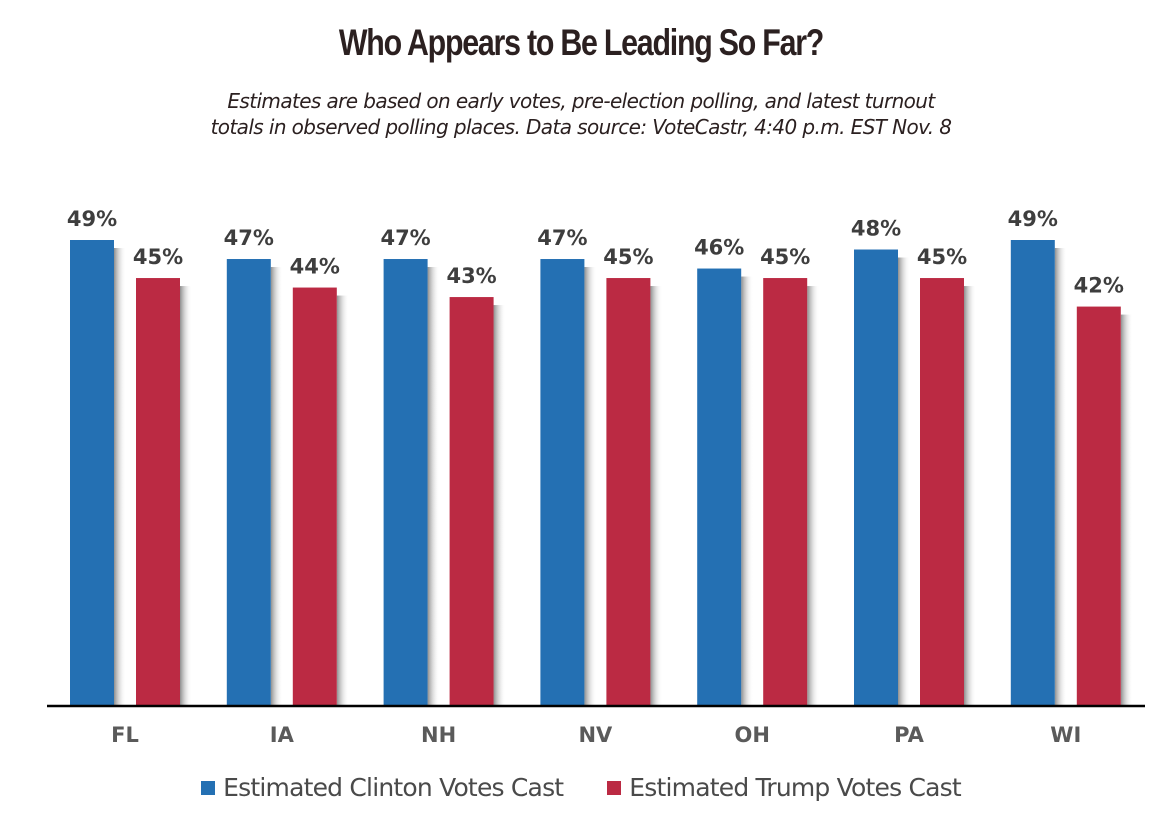 The image size is (1162, 832). Describe the element at coordinates (1033, 219) in the screenshot. I see `value-label-clinton-wi: 49%` at that location.